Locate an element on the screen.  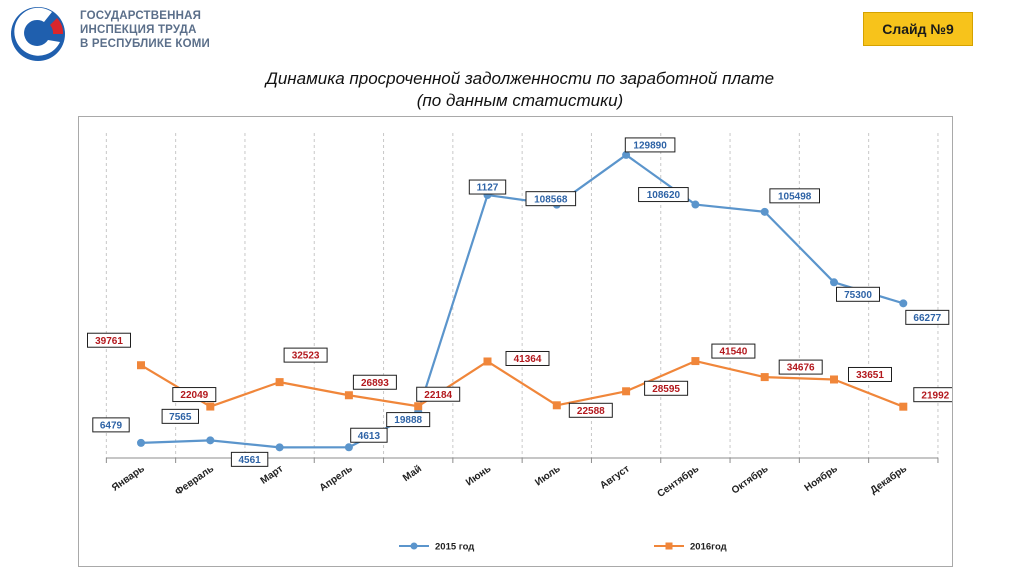
data-label-2015: 108620 is located at coordinates (664, 195).